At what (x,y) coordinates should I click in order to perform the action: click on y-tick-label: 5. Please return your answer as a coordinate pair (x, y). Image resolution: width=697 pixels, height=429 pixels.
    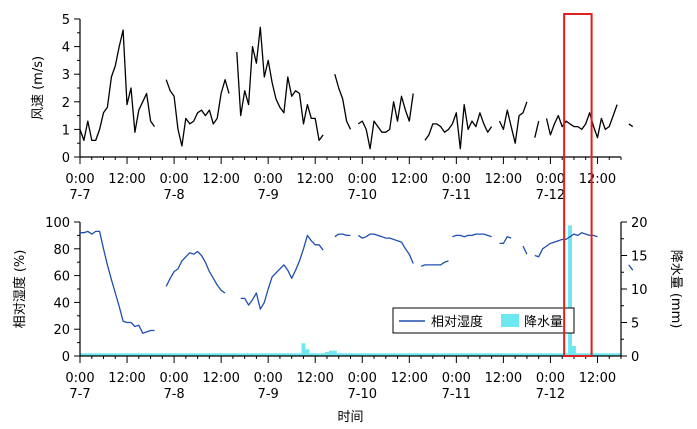
    Looking at the image, I should click on (66, 20).